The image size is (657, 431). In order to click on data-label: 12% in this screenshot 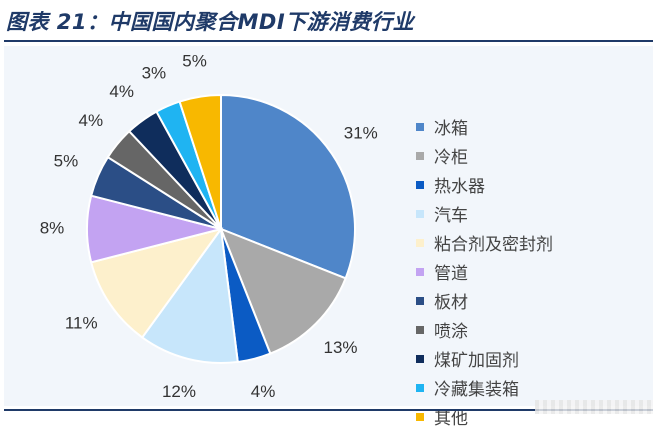, I will do `click(179, 391)`.